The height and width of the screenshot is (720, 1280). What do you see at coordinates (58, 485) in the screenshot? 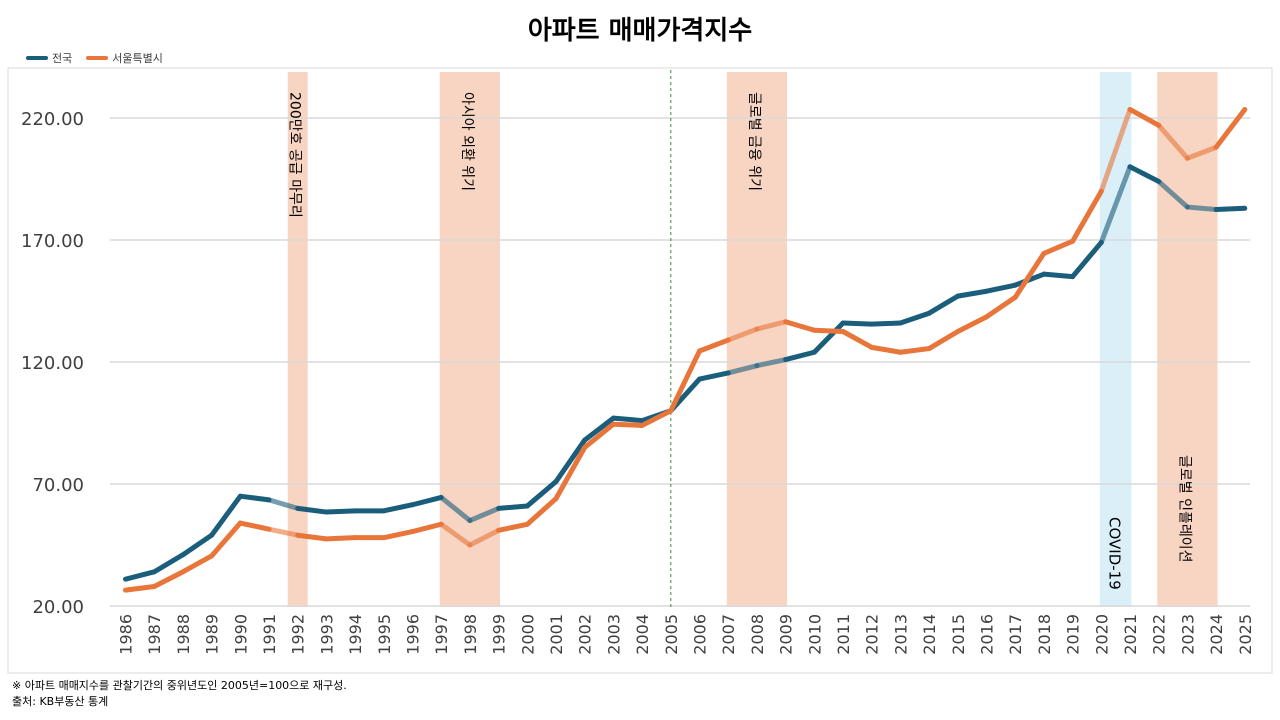
I see `y-tick-label: 70.00` at bounding box center [58, 485].